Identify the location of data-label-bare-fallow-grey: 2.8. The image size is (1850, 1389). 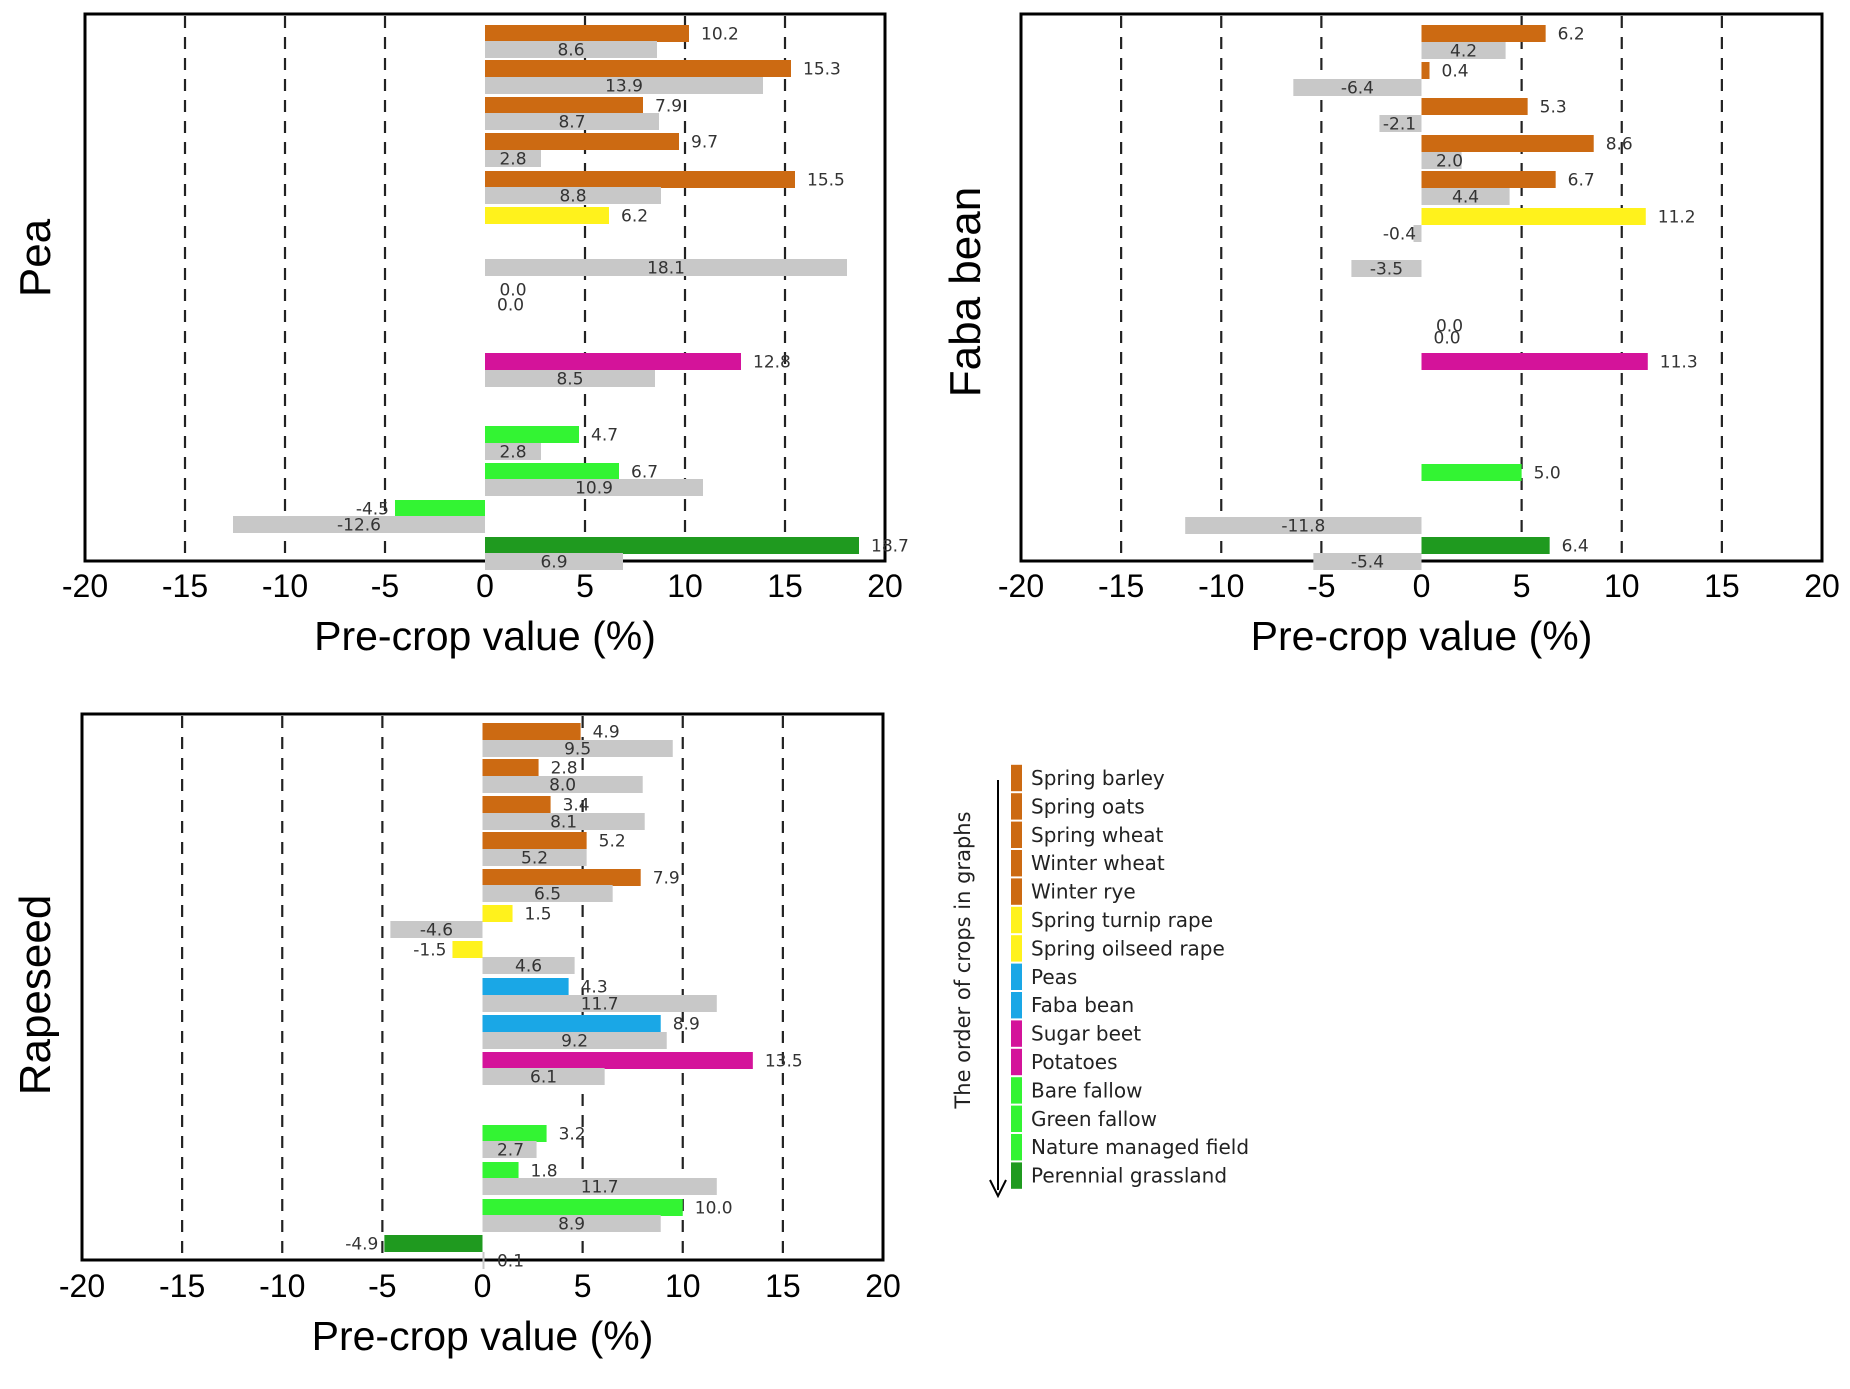
(512, 453).